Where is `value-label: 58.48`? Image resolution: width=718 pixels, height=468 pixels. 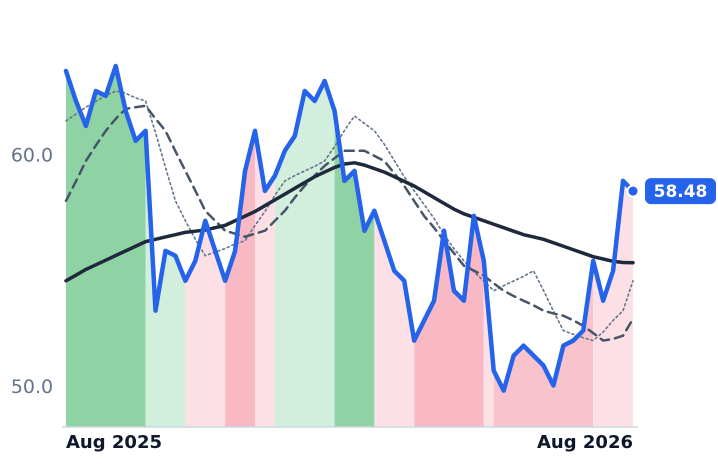
value-label: 58.48 is located at coordinates (681, 192).